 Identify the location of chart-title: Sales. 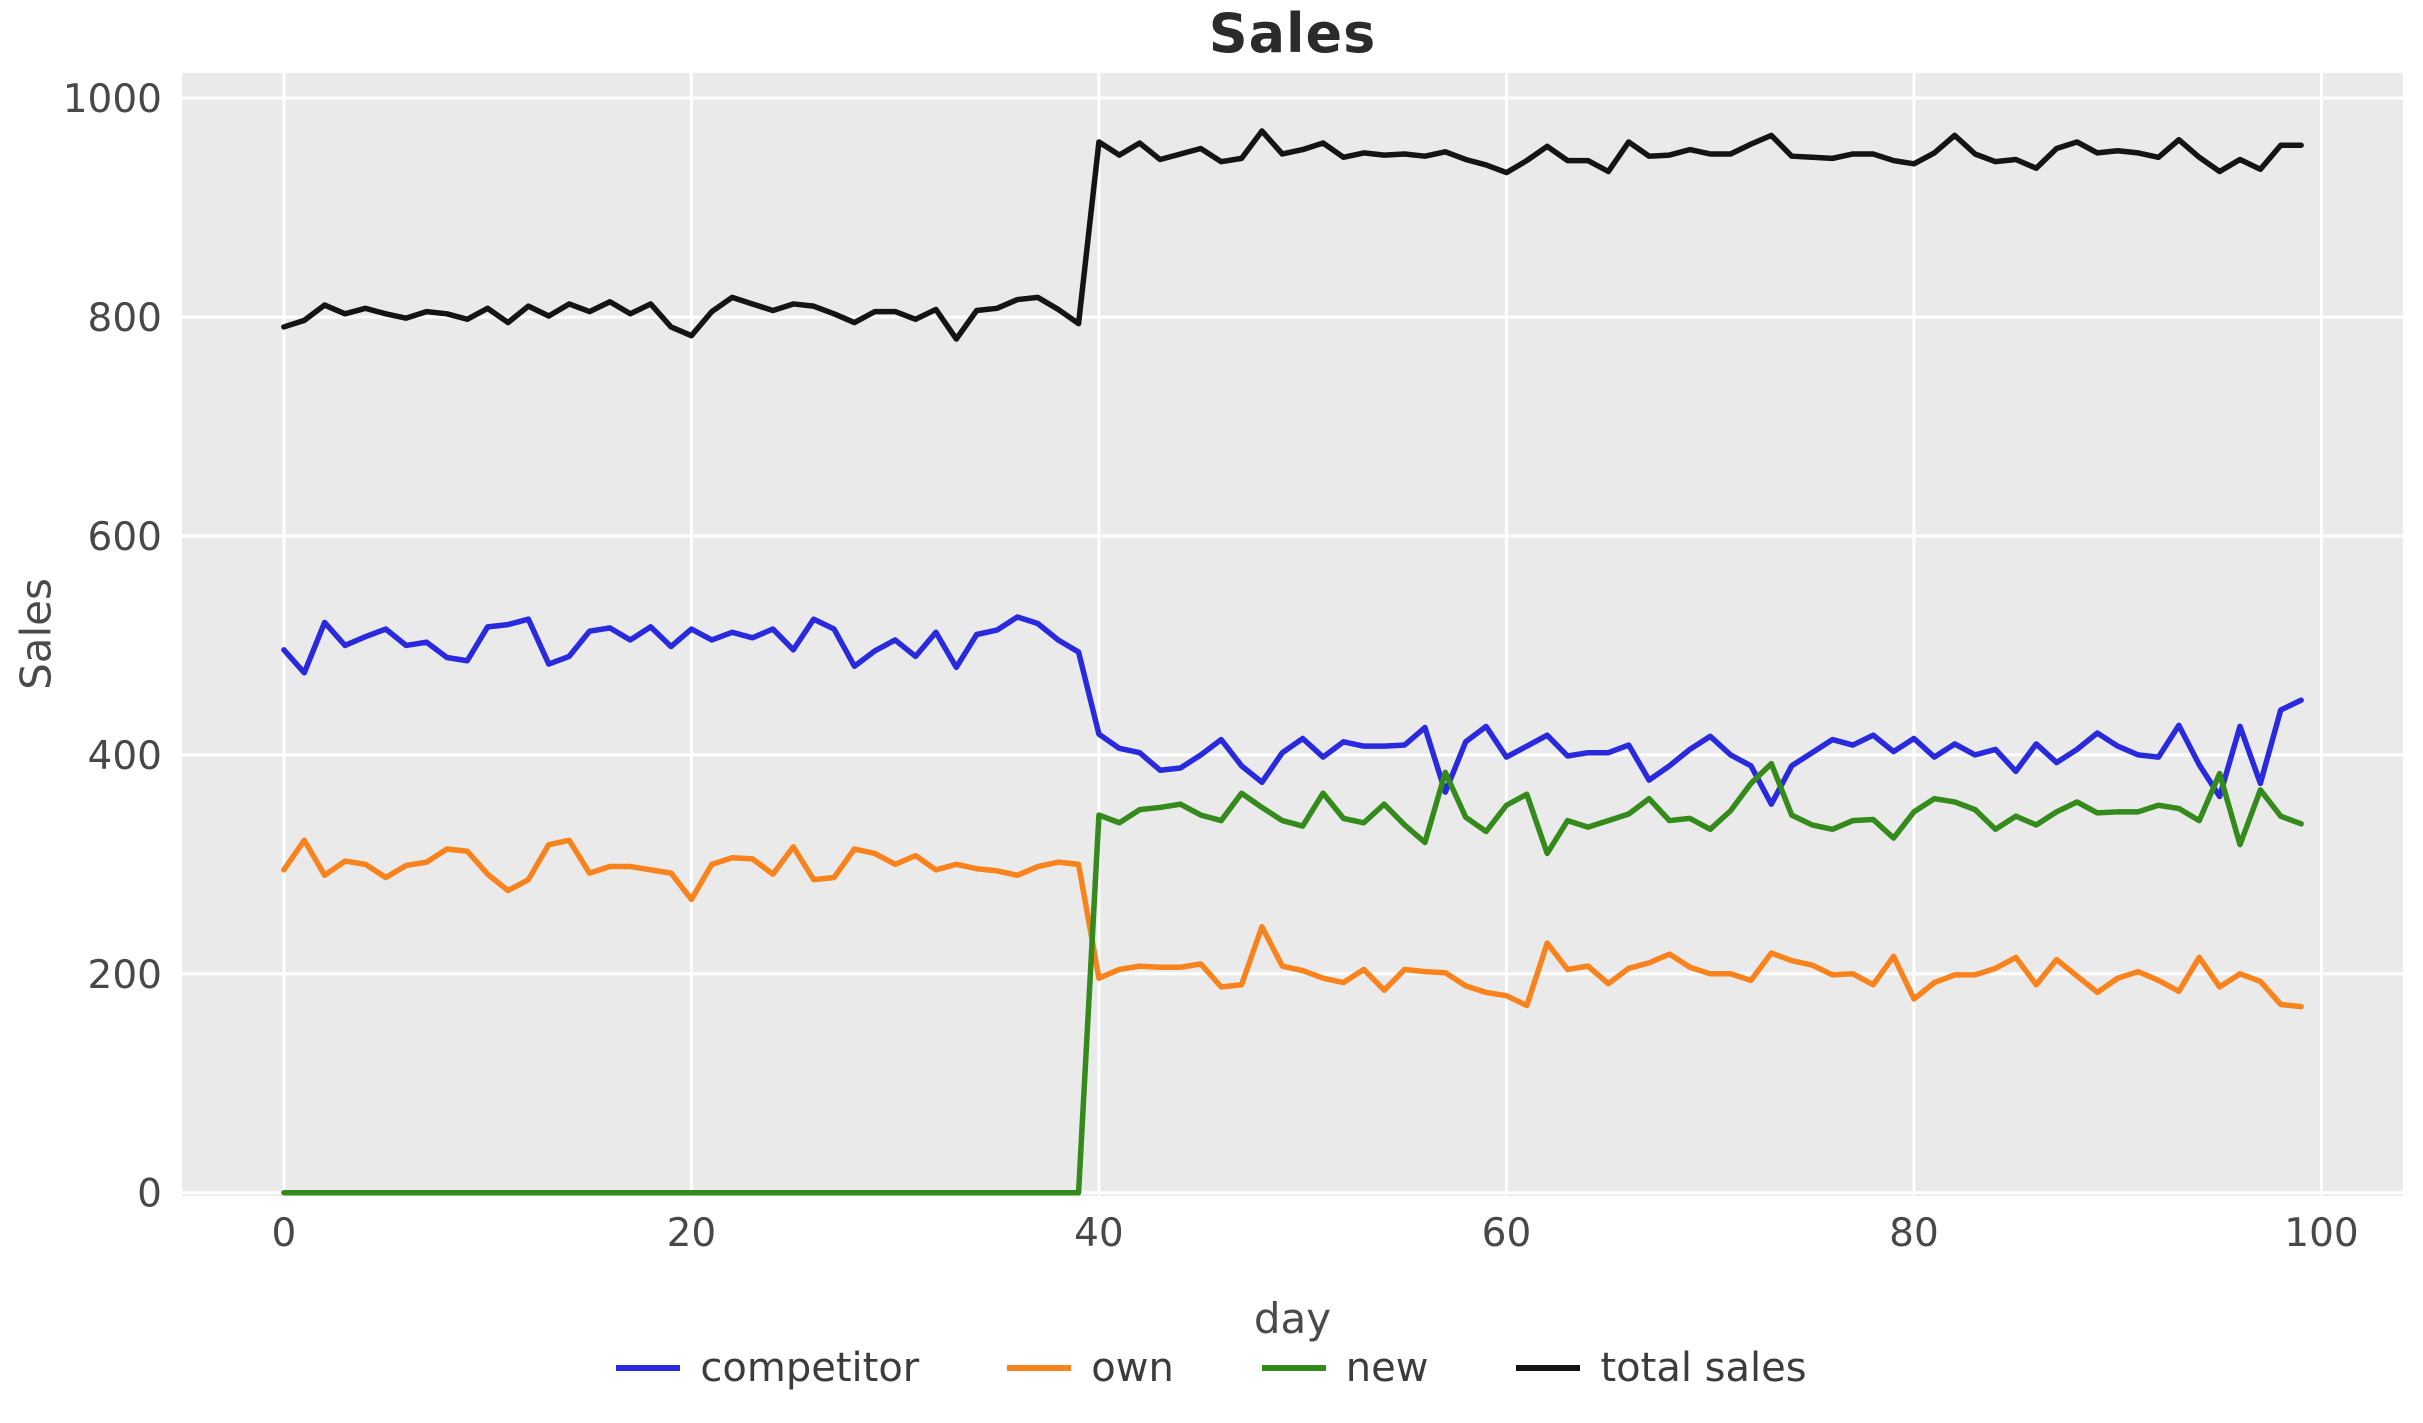
(1292, 33).